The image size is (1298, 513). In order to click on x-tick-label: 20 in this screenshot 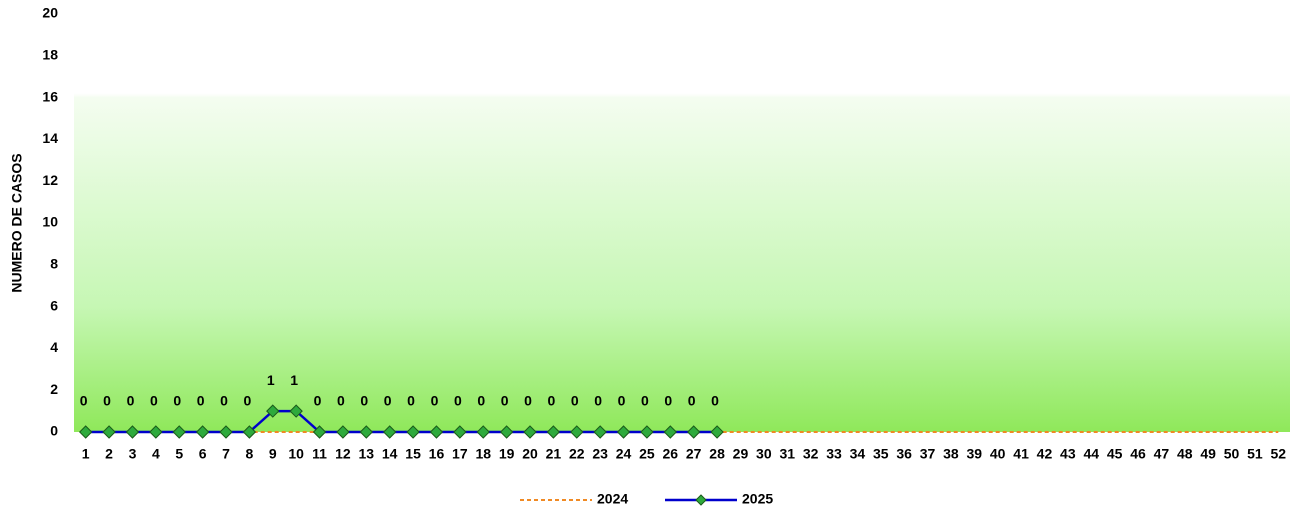, I will do `click(530, 454)`.